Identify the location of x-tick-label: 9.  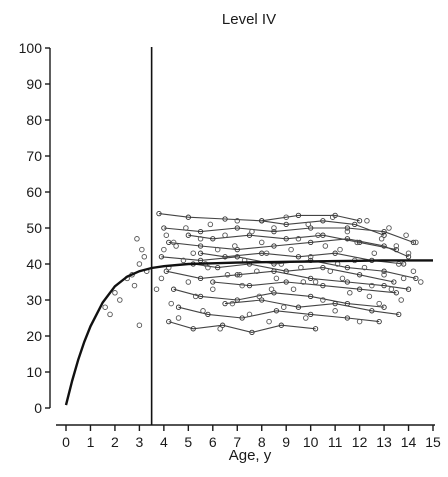
(286, 442).